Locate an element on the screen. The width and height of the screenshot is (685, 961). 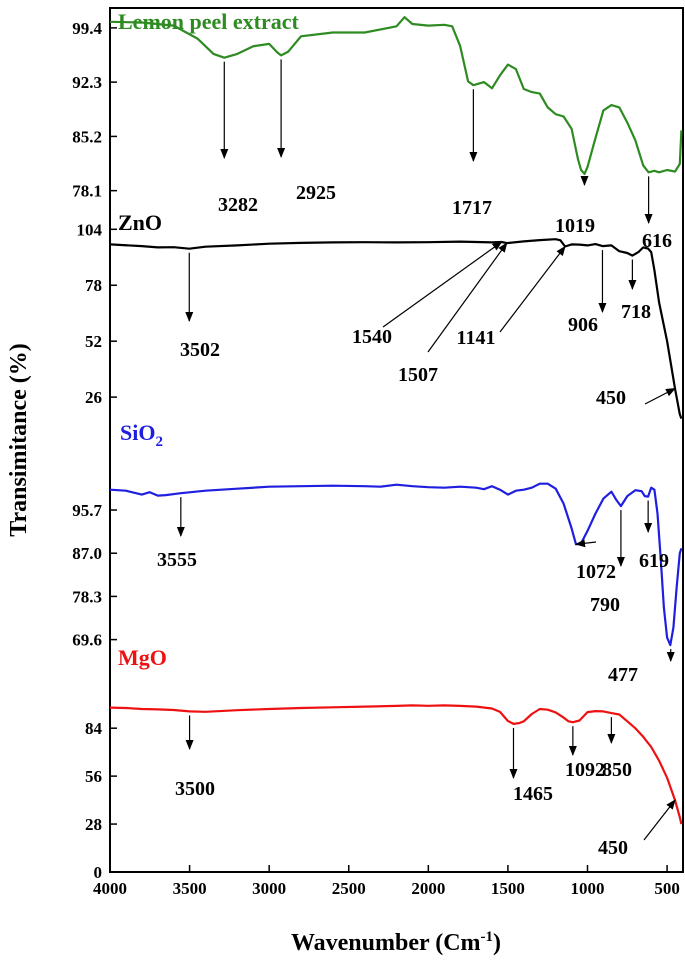
peak-label-1019: 1019 is located at coordinates (575, 226).